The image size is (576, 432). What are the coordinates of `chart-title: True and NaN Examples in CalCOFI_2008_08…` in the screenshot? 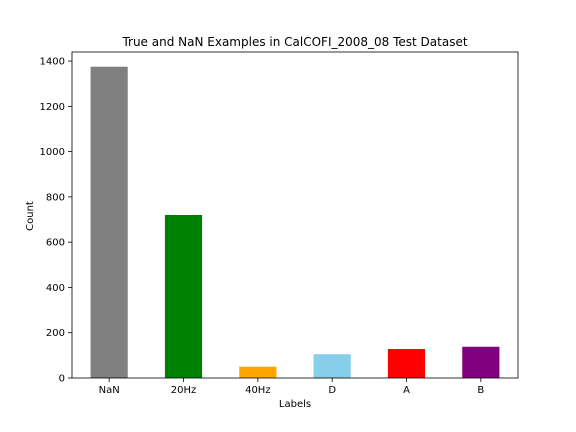 It's located at (294, 42).